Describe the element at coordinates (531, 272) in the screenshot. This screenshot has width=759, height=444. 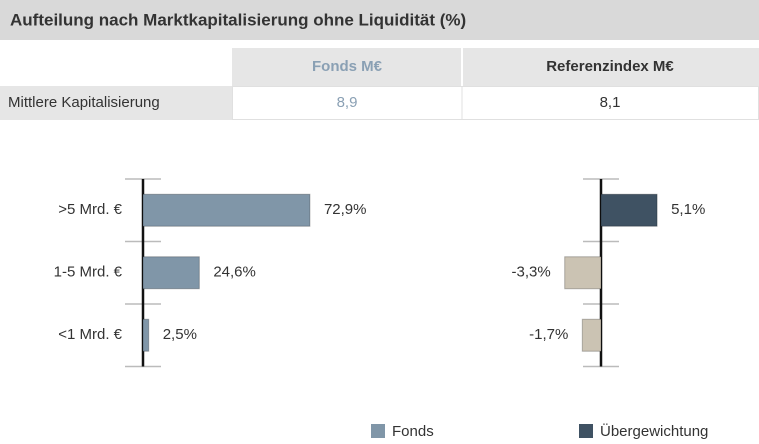
I see `value-label: -3,3%` at that location.